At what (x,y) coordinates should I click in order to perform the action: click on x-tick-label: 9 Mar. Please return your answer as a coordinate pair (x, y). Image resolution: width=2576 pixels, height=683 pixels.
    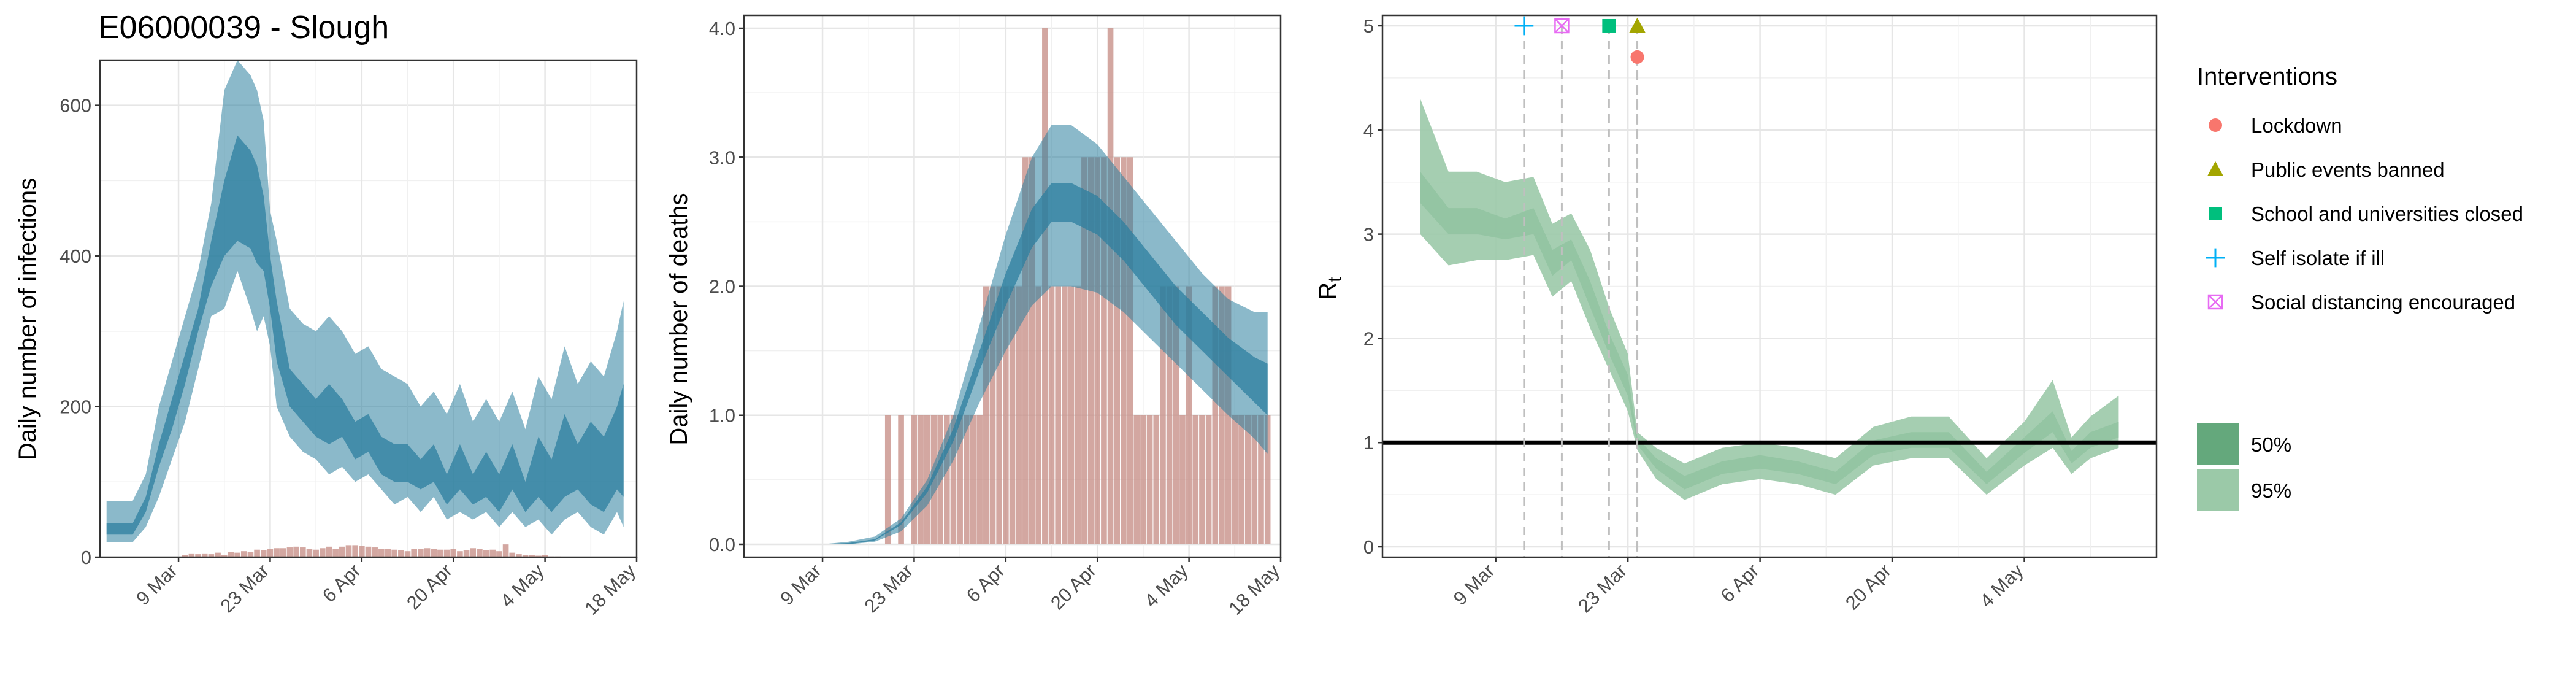
    Looking at the image, I should click on (157, 584).